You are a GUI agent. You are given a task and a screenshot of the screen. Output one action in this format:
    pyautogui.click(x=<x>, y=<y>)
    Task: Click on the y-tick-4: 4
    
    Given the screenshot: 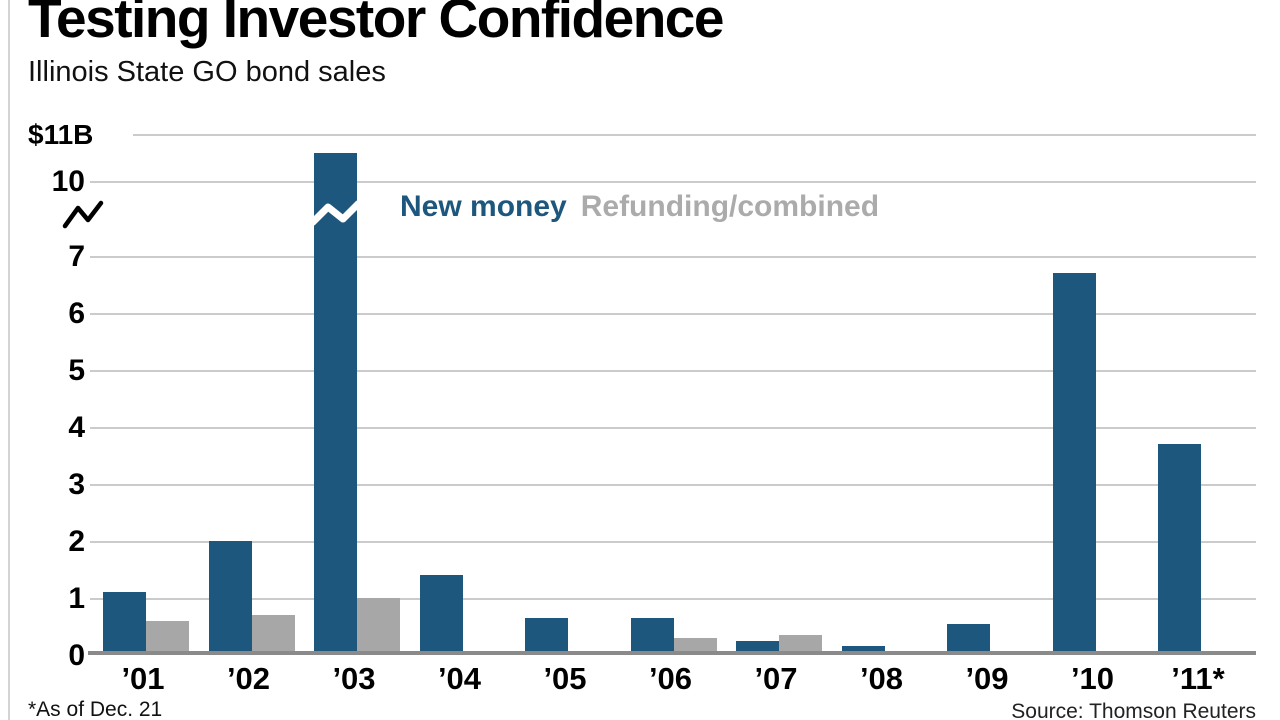 What is the action you would take?
    pyautogui.click(x=76, y=427)
    